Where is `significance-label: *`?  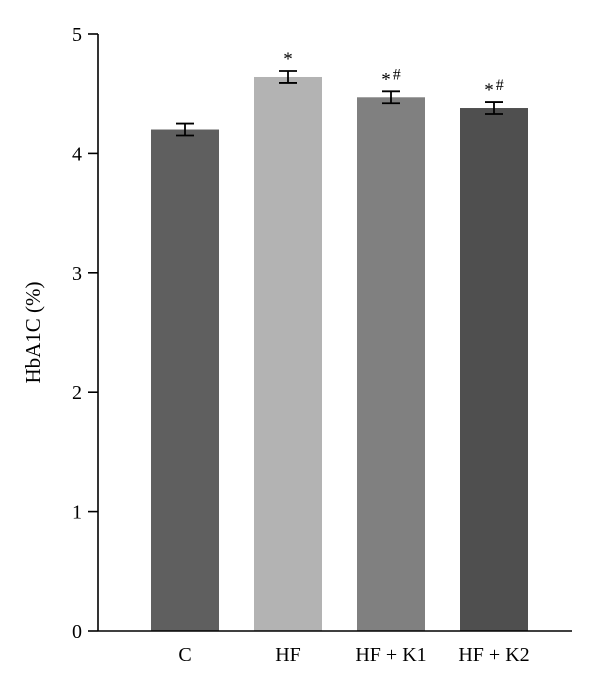
significance-label: * is located at coordinates (288, 59).